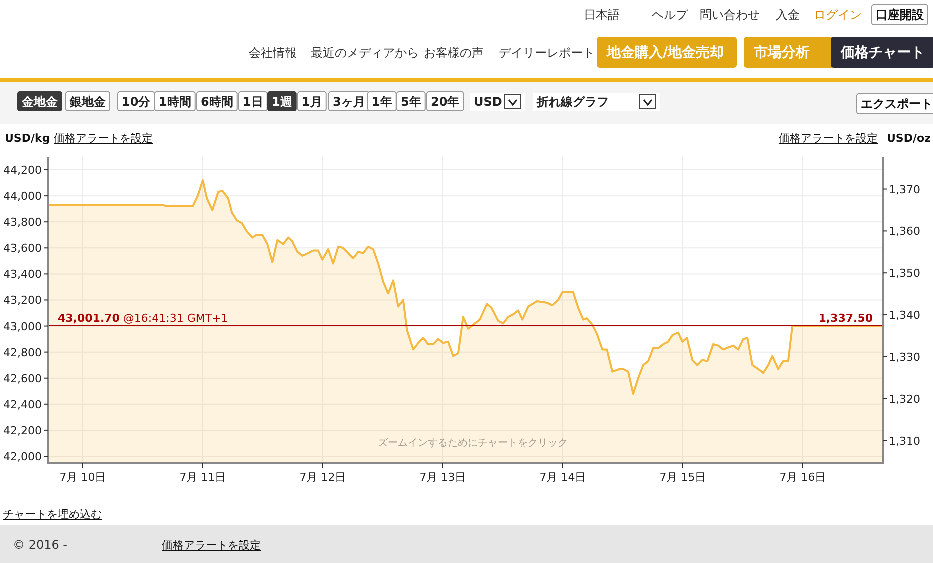  What do you see at coordinates (23, 275) in the screenshot?
I see `y-tick-label: 43,400` at bounding box center [23, 275].